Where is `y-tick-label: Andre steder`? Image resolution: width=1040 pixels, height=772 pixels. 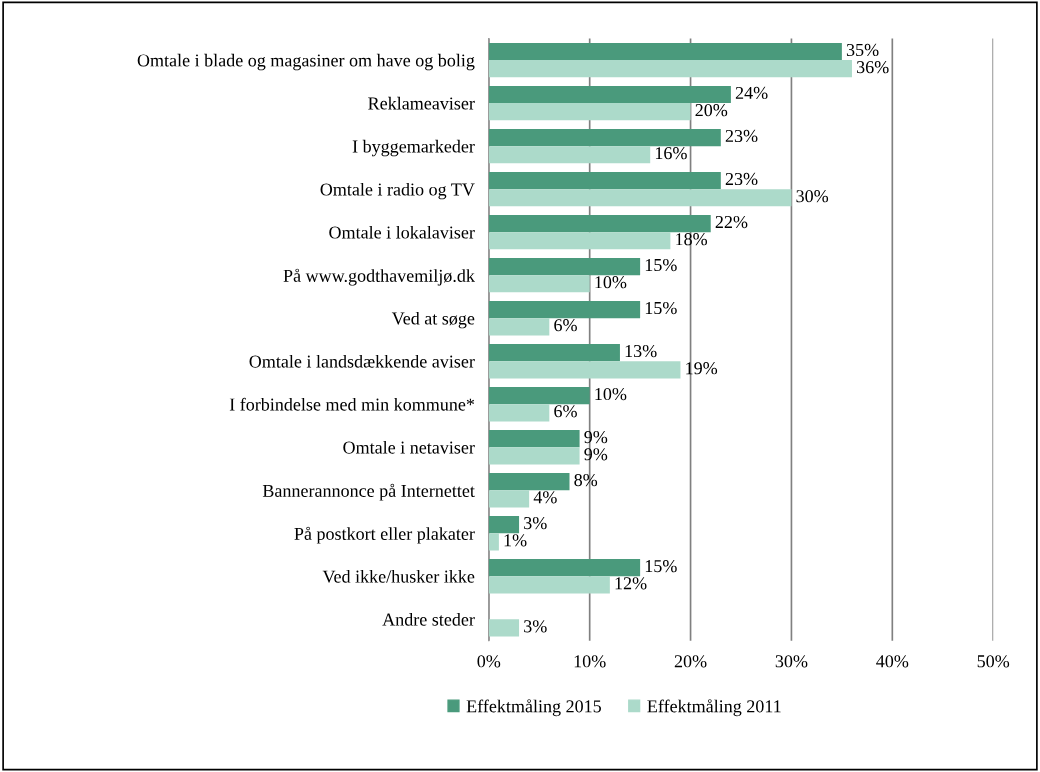
y-tick-label: Andre steder is located at coordinates (428, 619).